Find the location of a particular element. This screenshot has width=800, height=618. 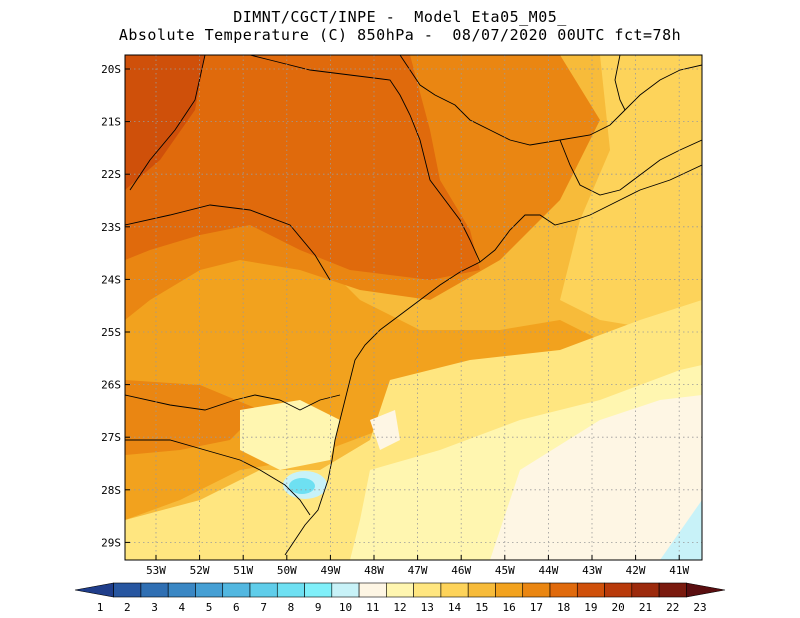

longitude-label: 45W is located at coordinates (505, 570).